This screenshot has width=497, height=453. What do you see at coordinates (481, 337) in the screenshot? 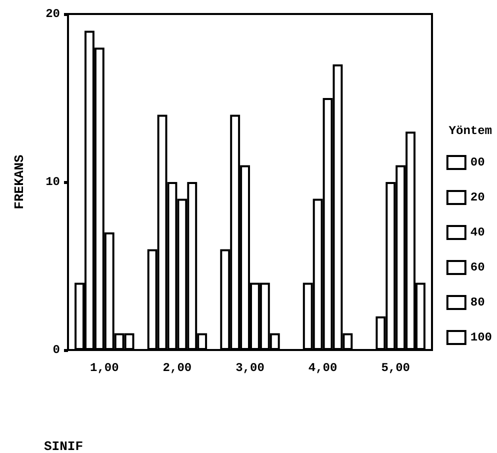
I see `legend-label: 100` at bounding box center [481, 337].